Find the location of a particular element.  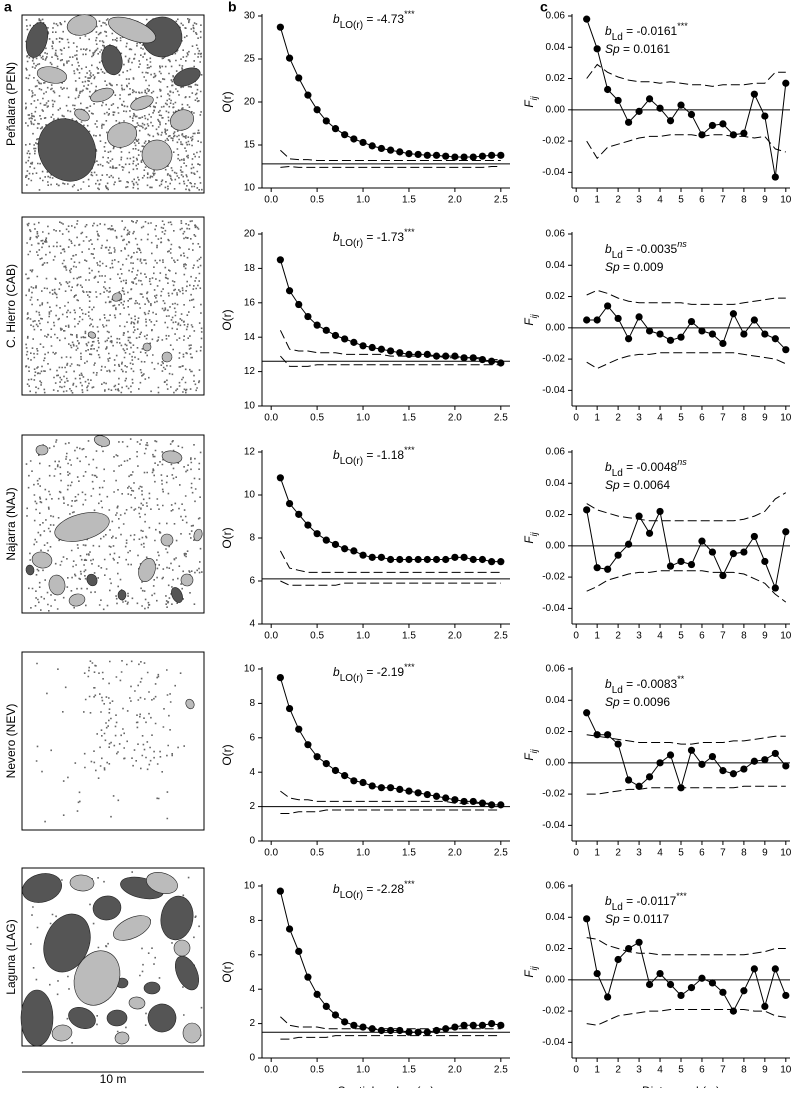

x-tick-label: 2.5 is located at coordinates (501, 853).